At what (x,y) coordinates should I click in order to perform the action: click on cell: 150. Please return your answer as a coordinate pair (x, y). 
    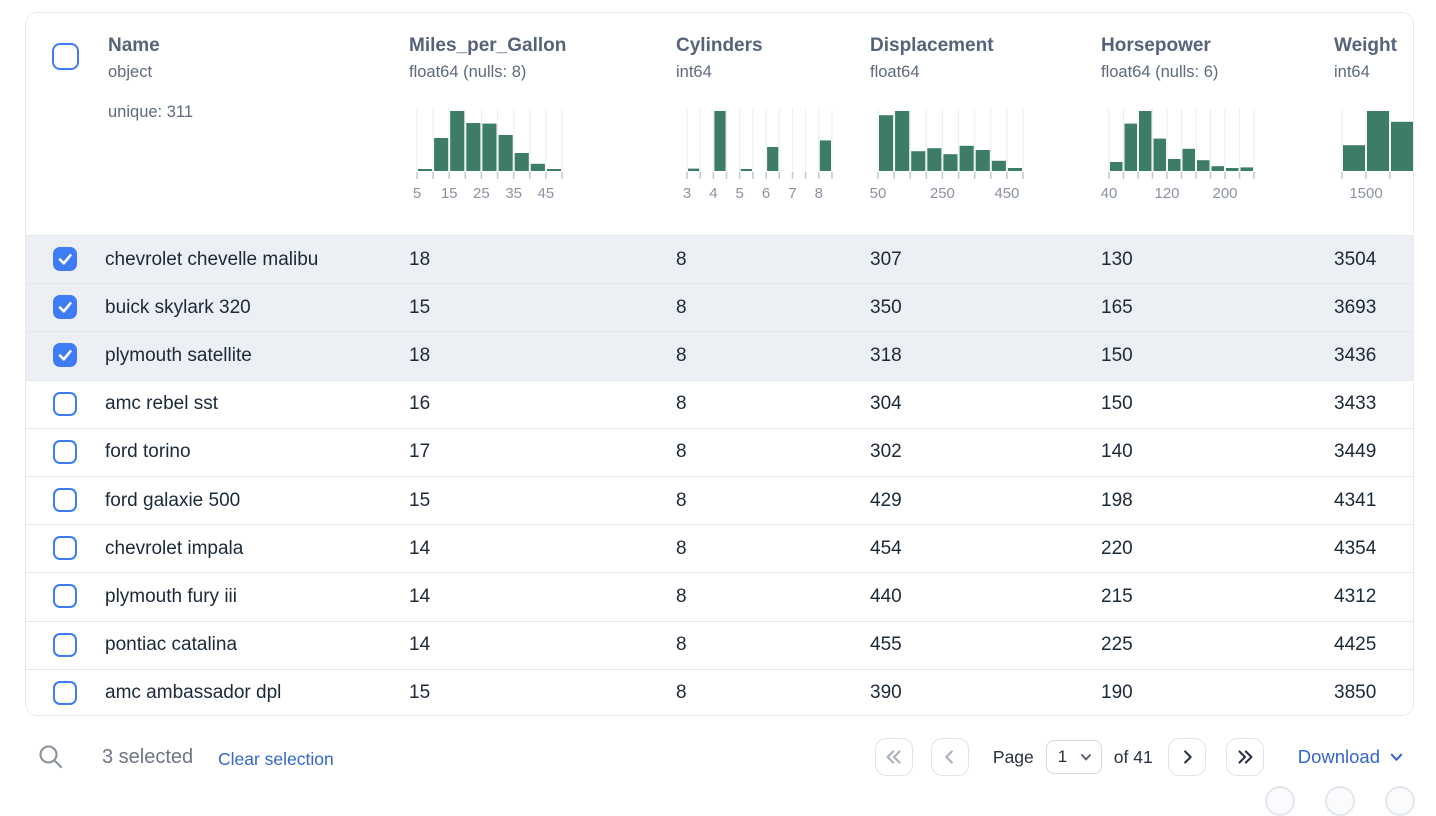
    Looking at the image, I should click on (1117, 404).